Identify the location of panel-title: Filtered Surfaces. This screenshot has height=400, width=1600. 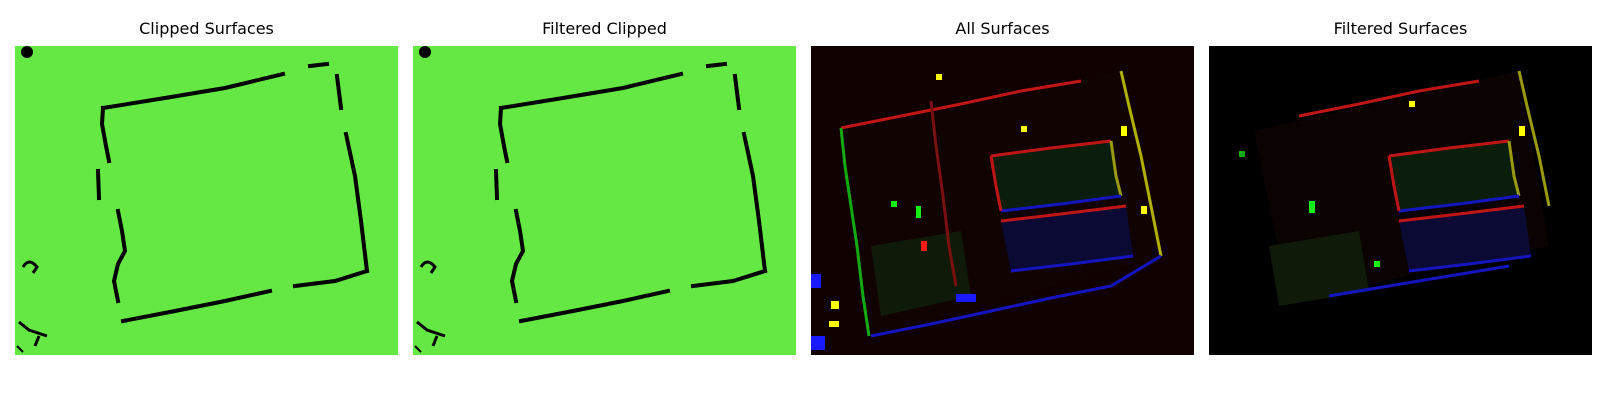
(1400, 28).